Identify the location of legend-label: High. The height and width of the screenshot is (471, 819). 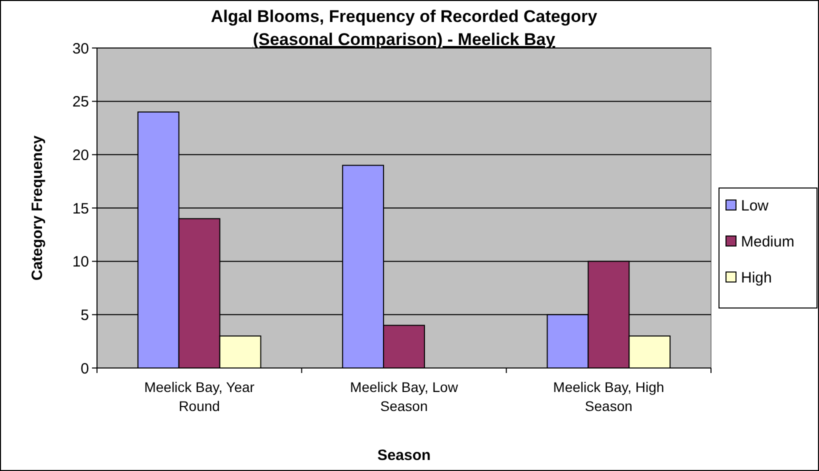
(756, 277).